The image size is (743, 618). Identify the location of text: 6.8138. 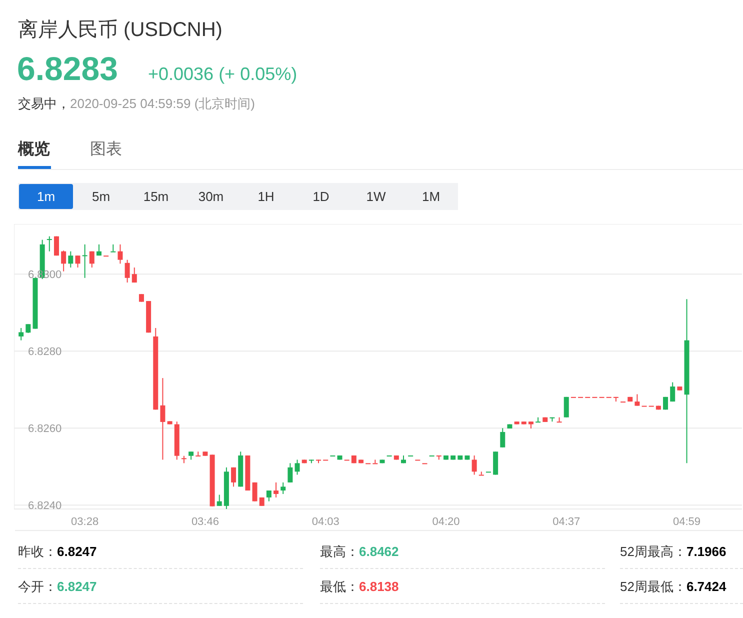
(379, 586).